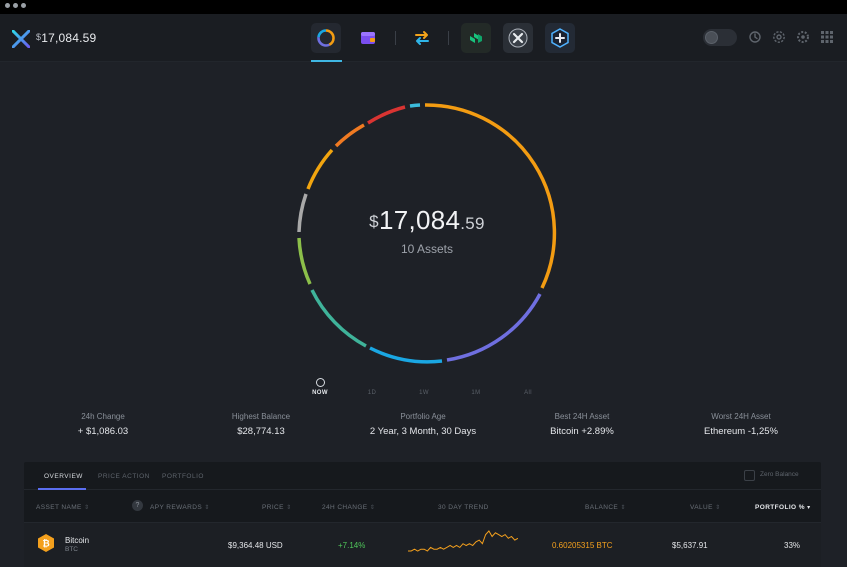 This screenshot has height=567, width=847. What do you see at coordinates (582, 431) in the screenshot?
I see `stat-value: Bitcoin +2.89%` at bounding box center [582, 431].